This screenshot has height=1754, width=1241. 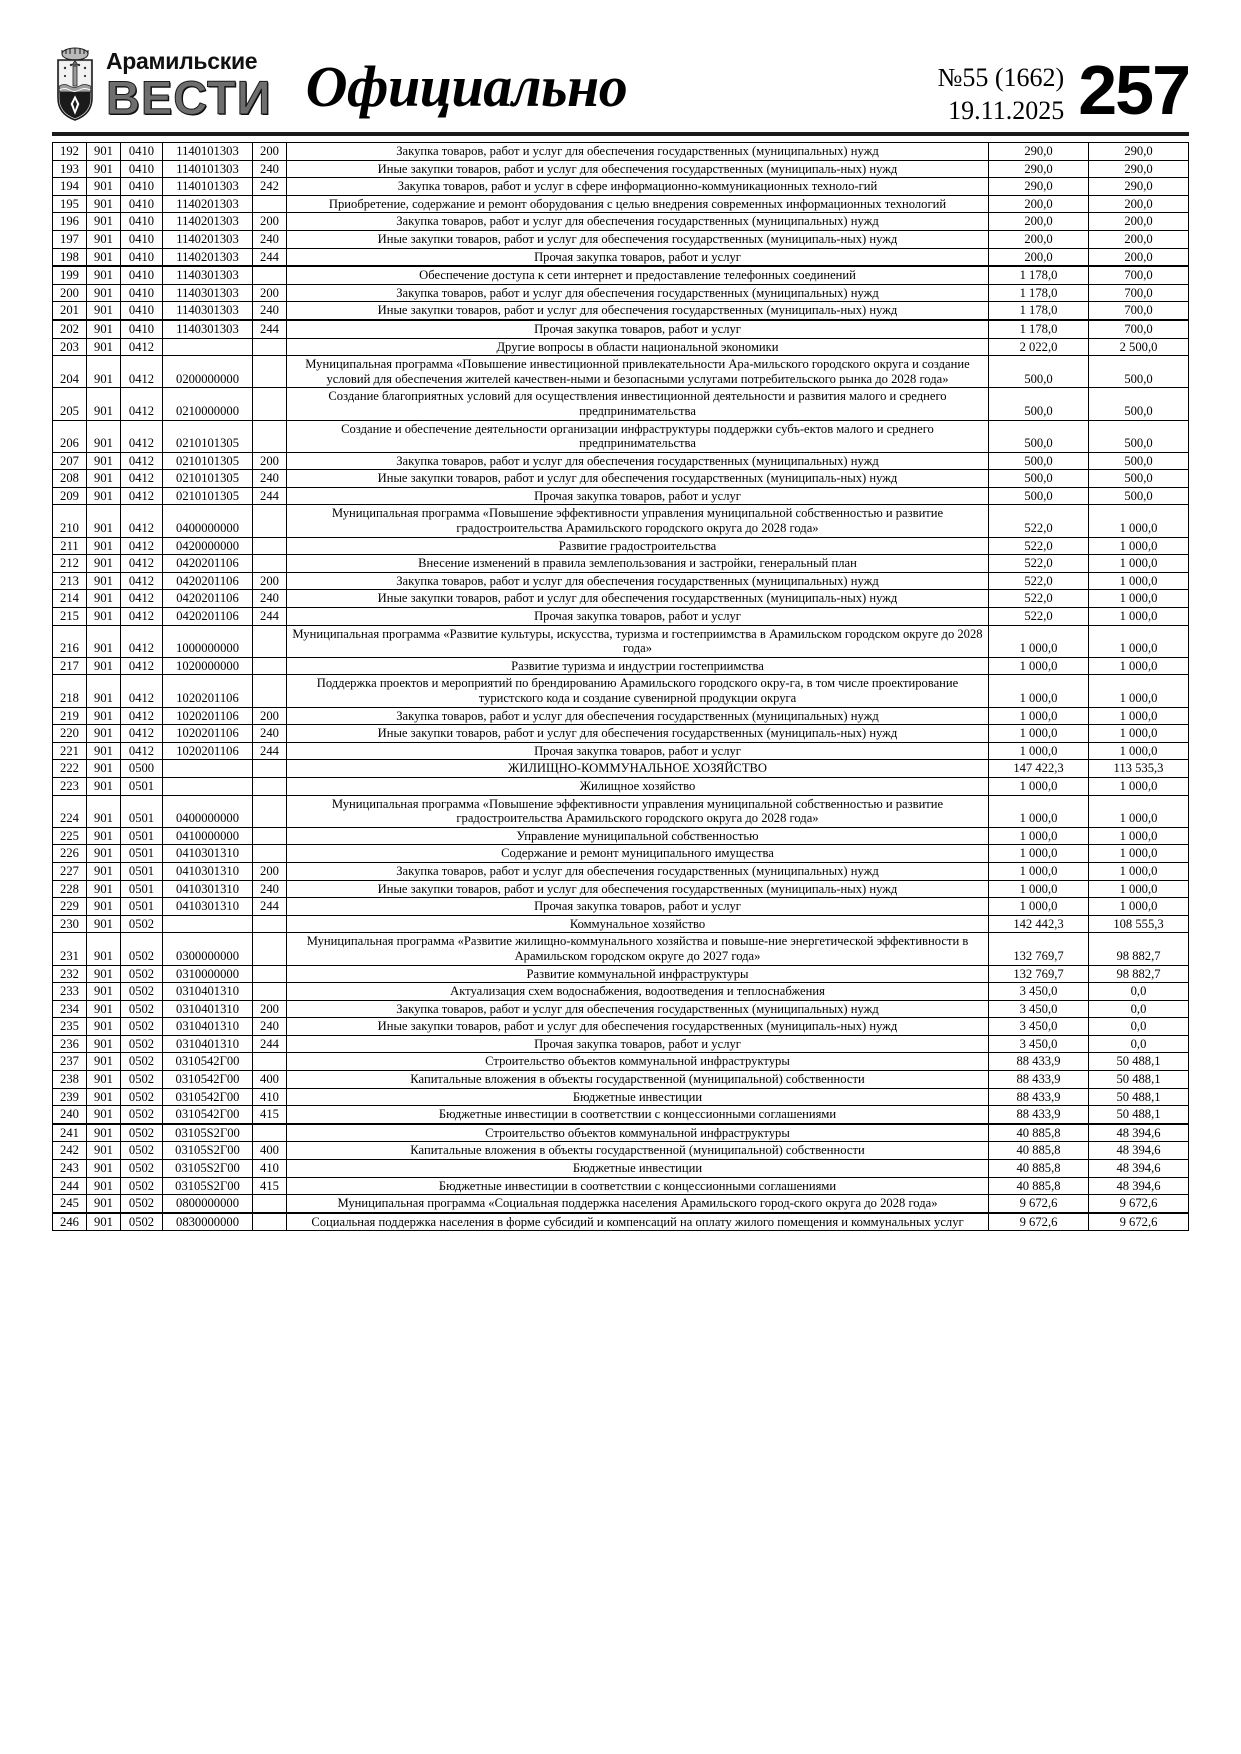 What do you see at coordinates (69, 733) in the screenshot?
I see `row-index-cell: 220` at bounding box center [69, 733].